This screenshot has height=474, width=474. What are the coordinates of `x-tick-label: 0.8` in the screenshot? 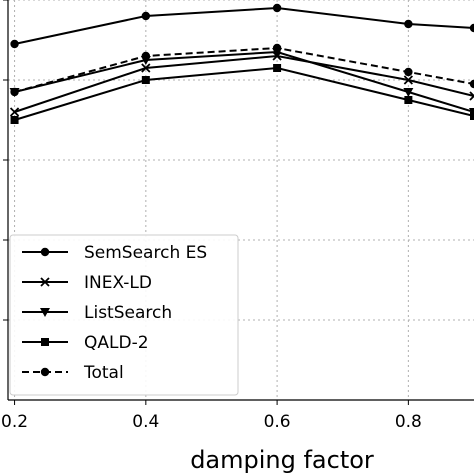 It's located at (408, 422).